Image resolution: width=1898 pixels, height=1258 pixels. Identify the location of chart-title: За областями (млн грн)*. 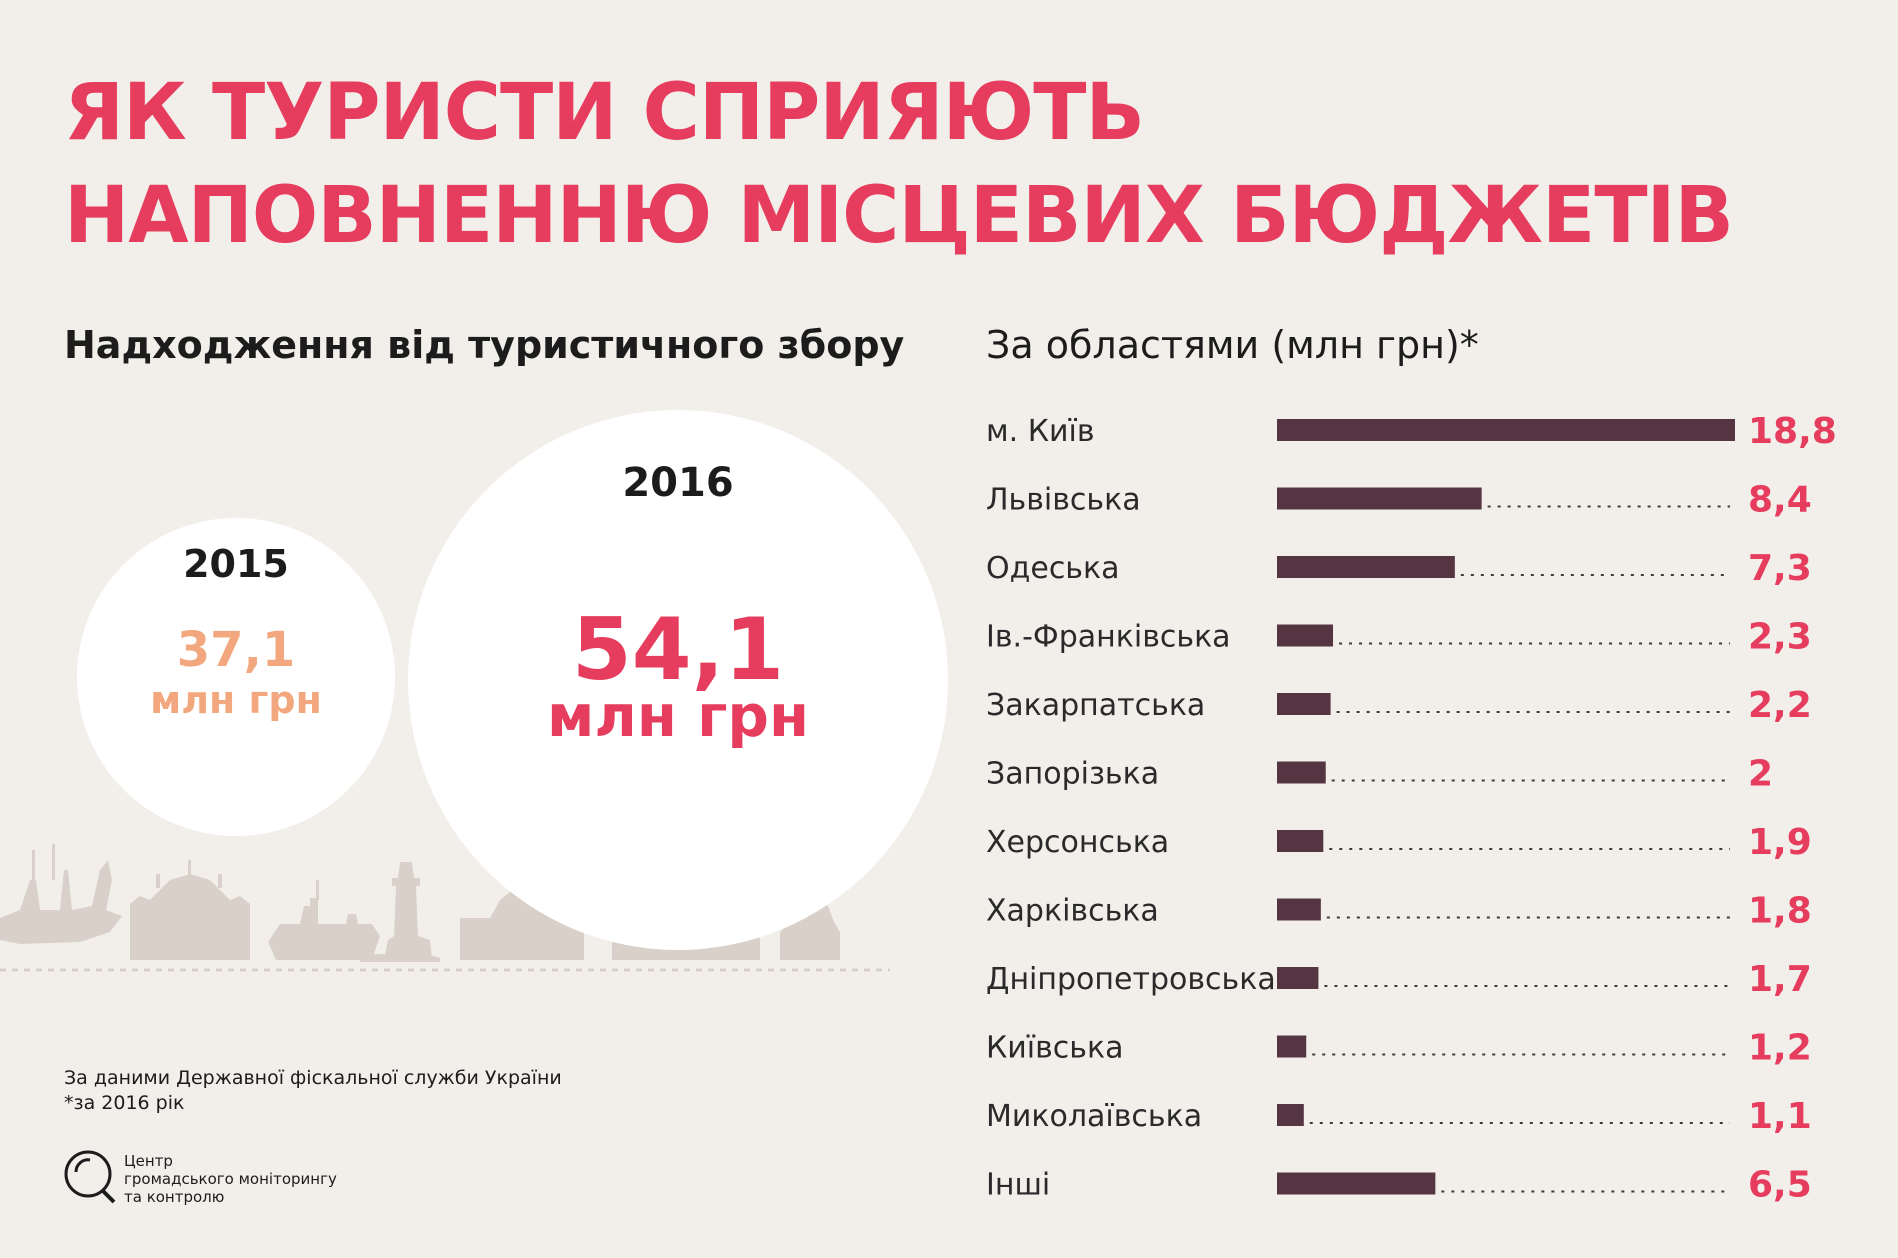
(1232, 345).